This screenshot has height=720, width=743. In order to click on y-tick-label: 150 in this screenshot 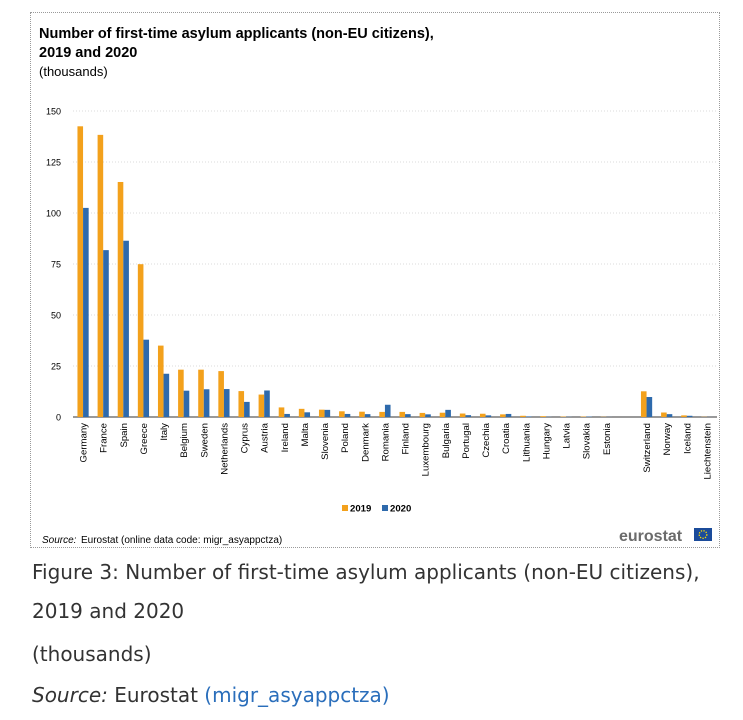, I will do `click(53, 112)`.